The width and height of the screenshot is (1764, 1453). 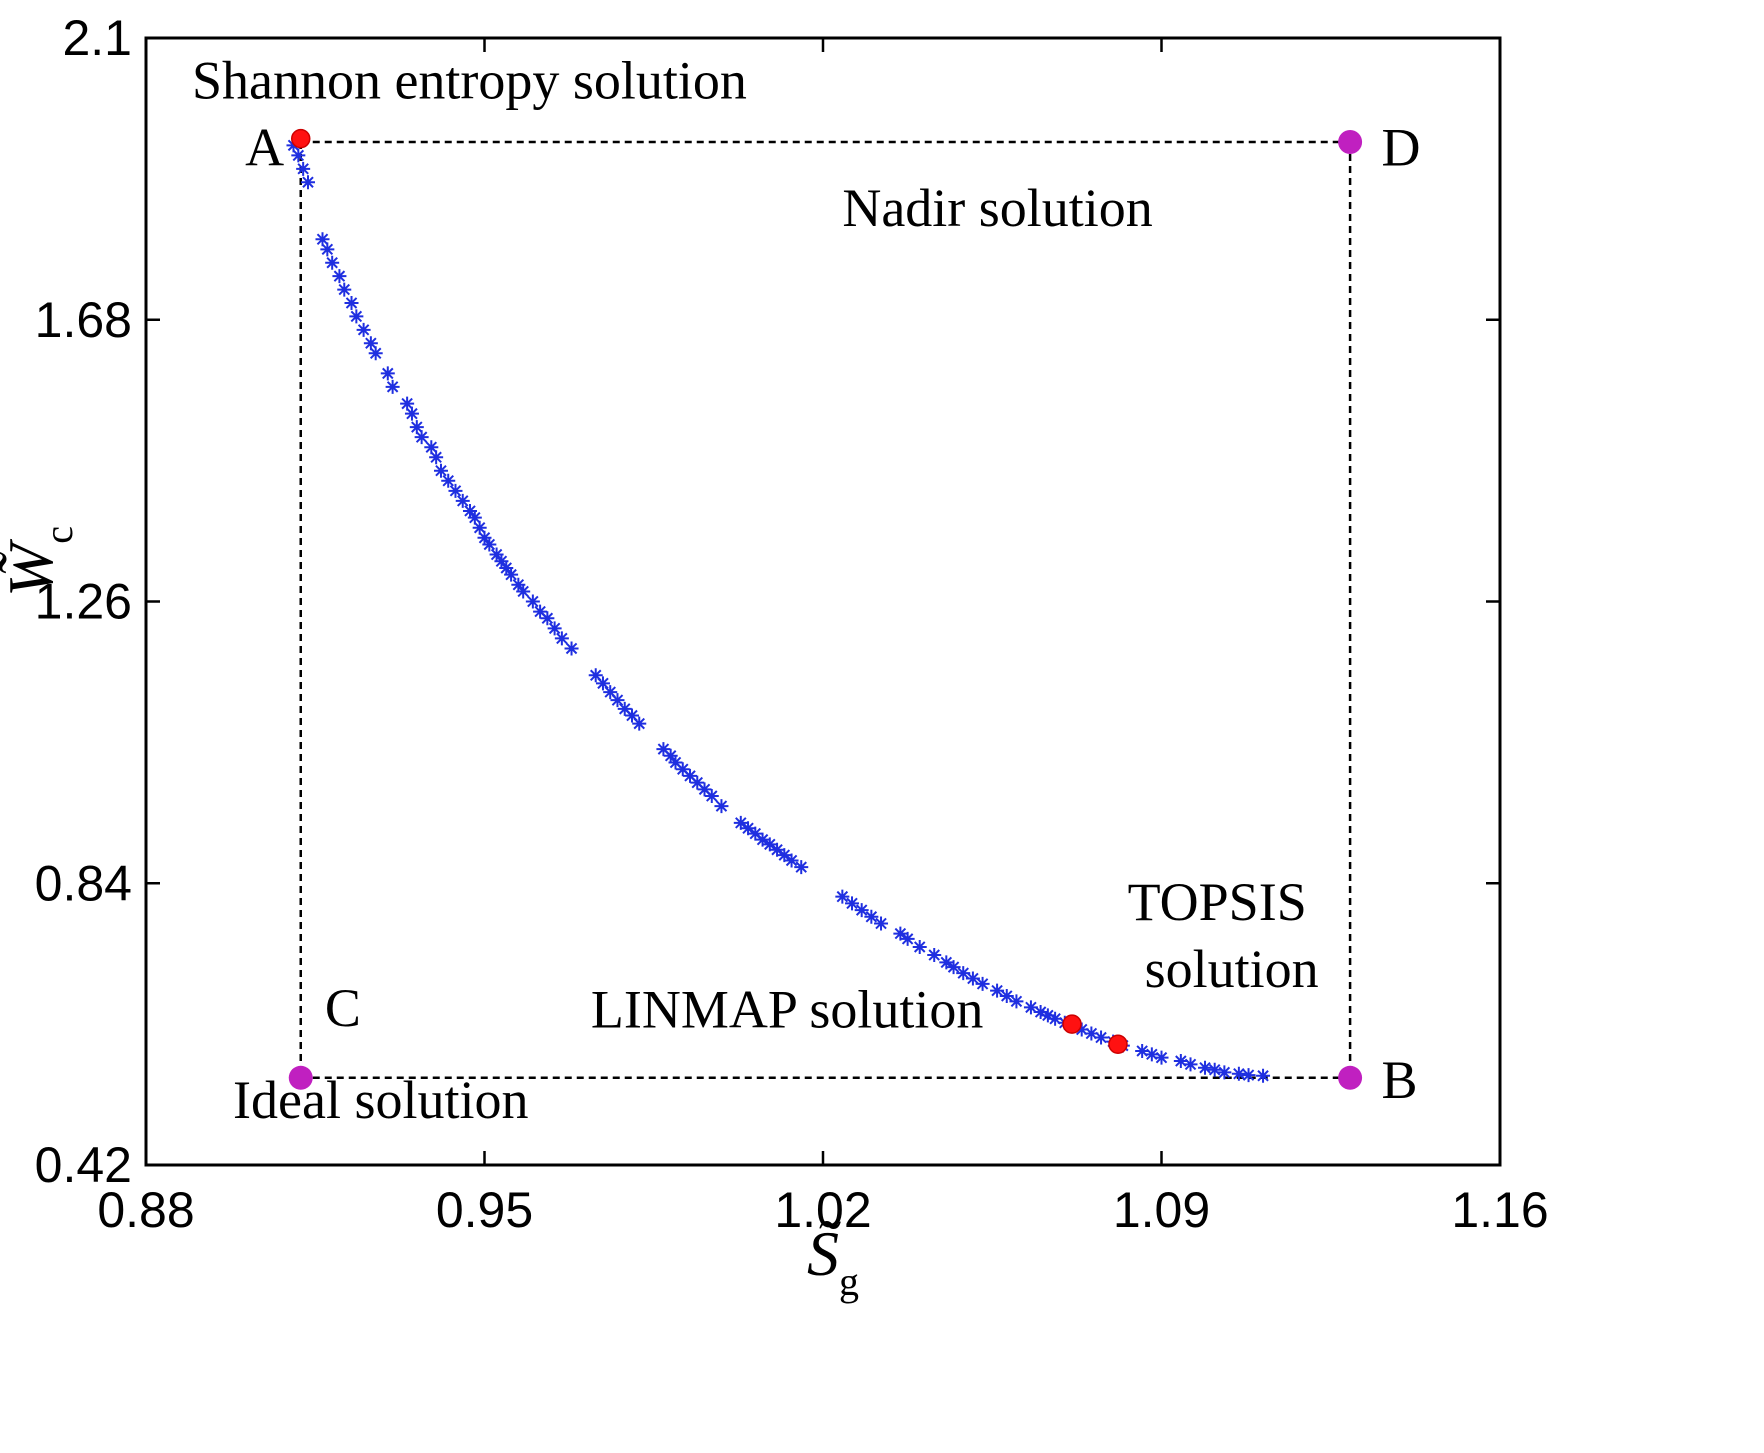 I want to click on x-tick-label: 1.16, so click(x=1499, y=1210).